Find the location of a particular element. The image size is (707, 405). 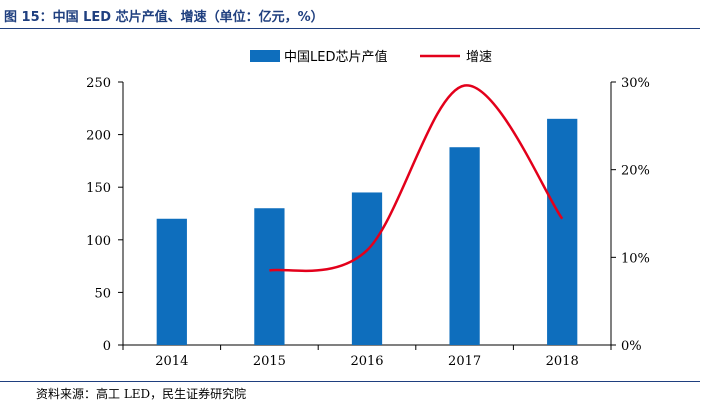

y-left-tick-label: 200 is located at coordinates (98, 136).